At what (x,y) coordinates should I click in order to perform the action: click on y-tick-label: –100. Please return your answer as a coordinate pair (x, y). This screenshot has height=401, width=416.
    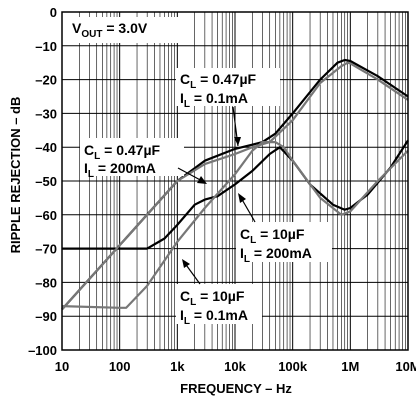
    Looking at the image, I should click on (42, 350).